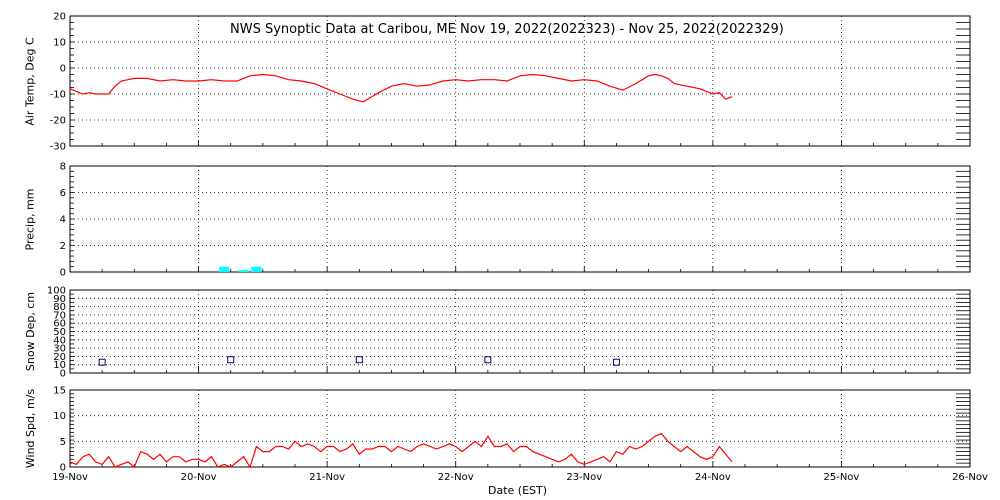 The height and width of the screenshot is (500, 1000). Describe the element at coordinates (63, 167) in the screenshot. I see `y-tick-label: 8` at that location.